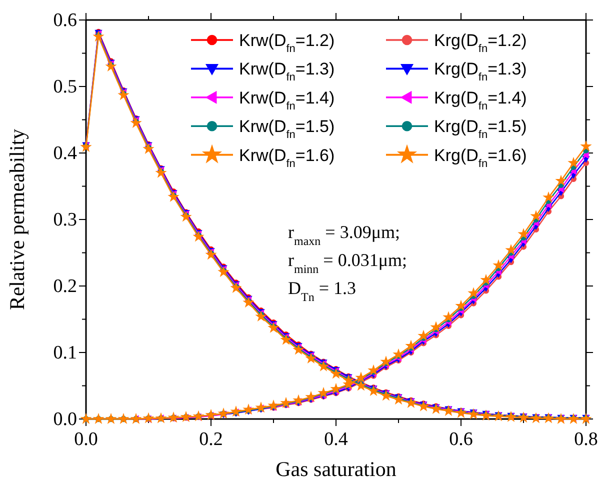 This screenshot has height=487, width=600. Describe the element at coordinates (461, 439) in the screenshot. I see `x-tick-label: 0.6` at that location.